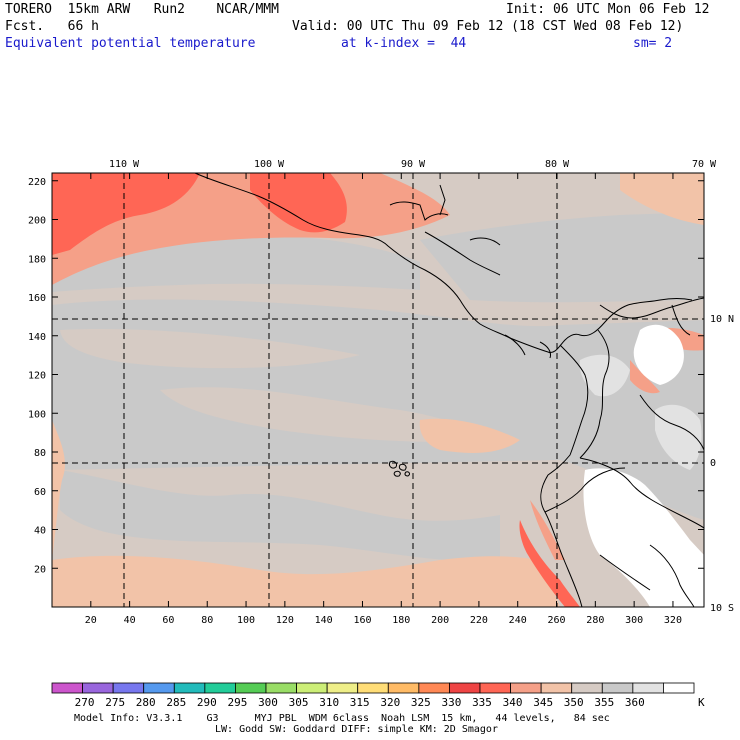 Image resolution: width=740 pixels, height=740 pixels. Describe the element at coordinates (85, 702) in the screenshot. I see `colorbar-label: 270` at that location.